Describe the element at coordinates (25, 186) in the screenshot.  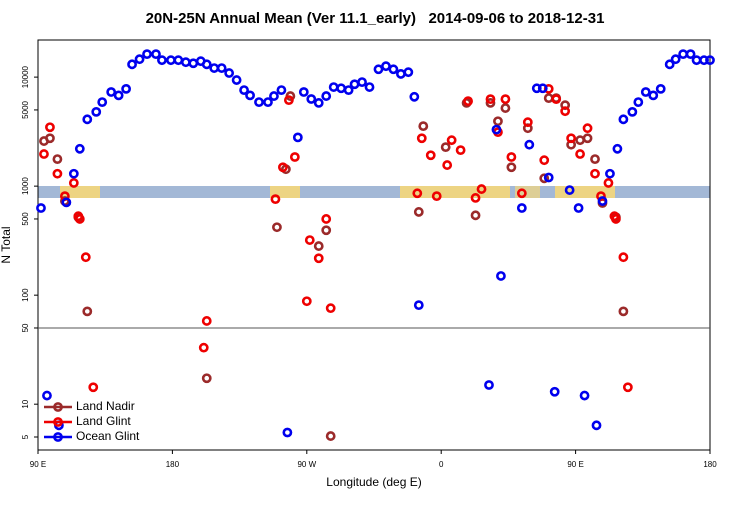
I see `y-tick-label: 1000` at that location.